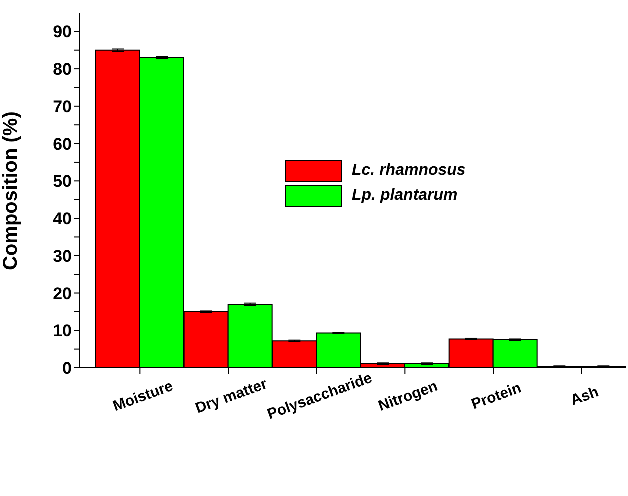  I want to click on legend-label: Lp. plantarum, so click(405, 196).